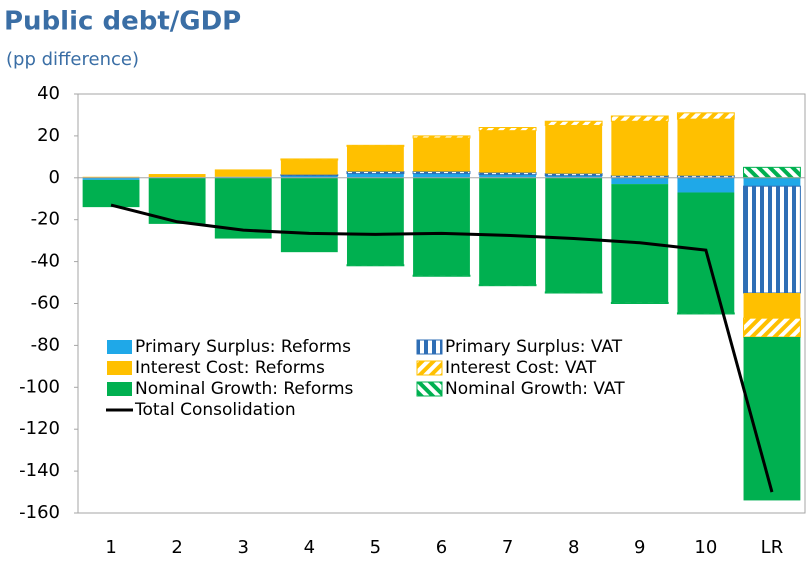 The width and height of the screenshot is (806, 561). Describe the element at coordinates (639, 547) in the screenshot. I see `x-tick-label: 9` at that location.